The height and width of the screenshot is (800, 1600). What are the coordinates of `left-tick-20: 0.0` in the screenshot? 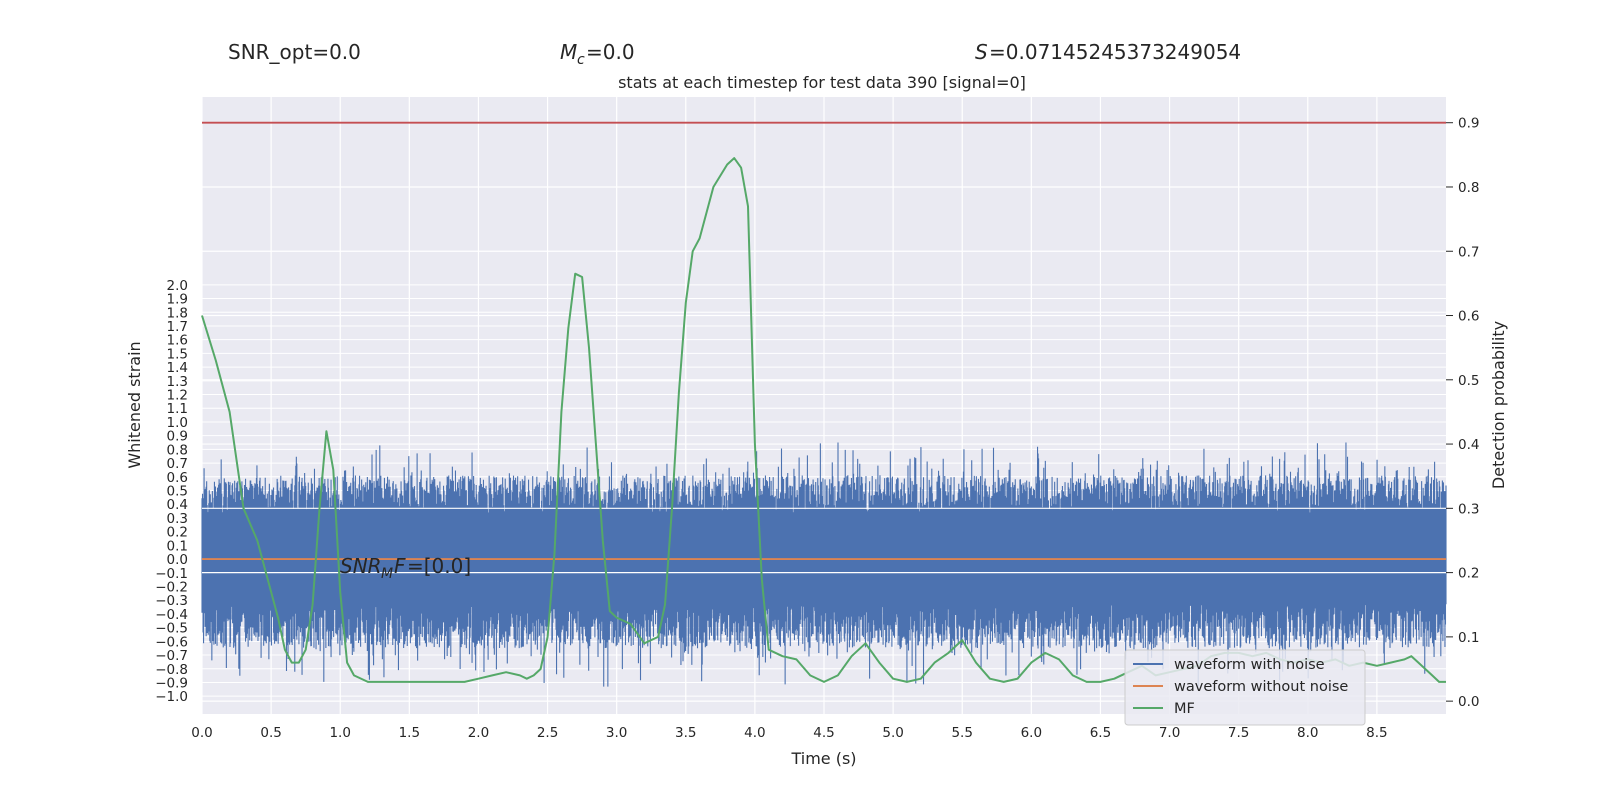 It's located at (177, 560).